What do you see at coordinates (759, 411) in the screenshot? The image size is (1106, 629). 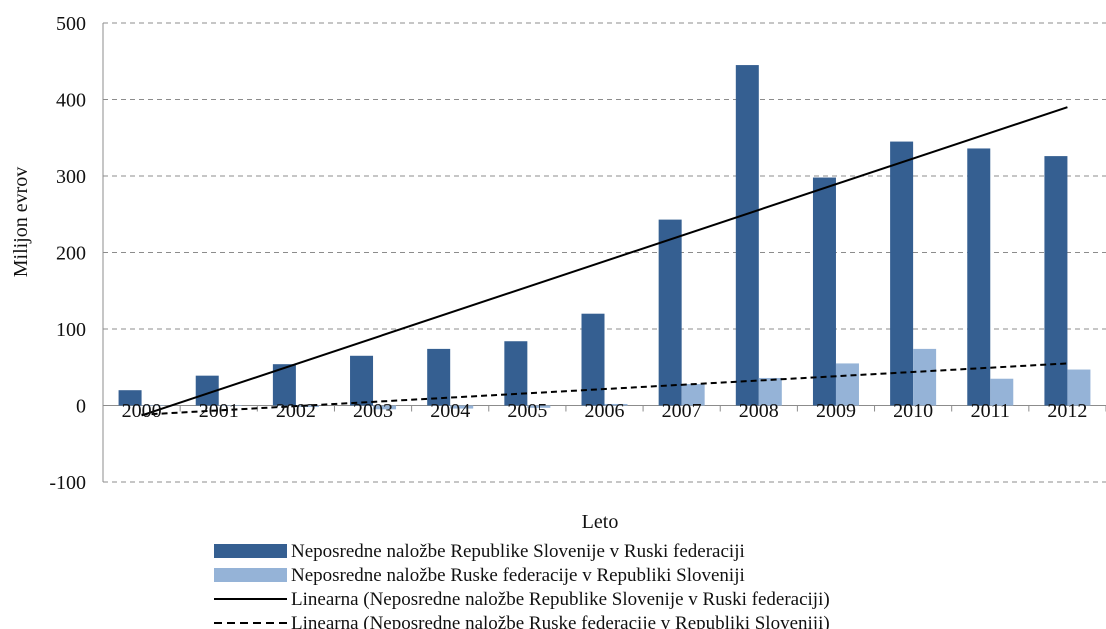 I see `x-tick-label: 2008` at bounding box center [759, 411].